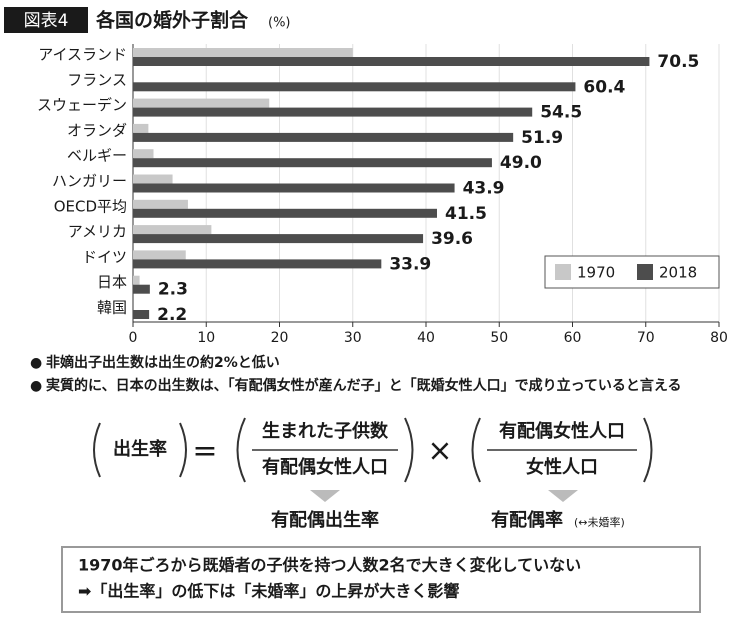 This screenshot has height=628, width=750. What do you see at coordinates (172, 315) in the screenshot?
I see `value-label: 2.2` at bounding box center [172, 315].